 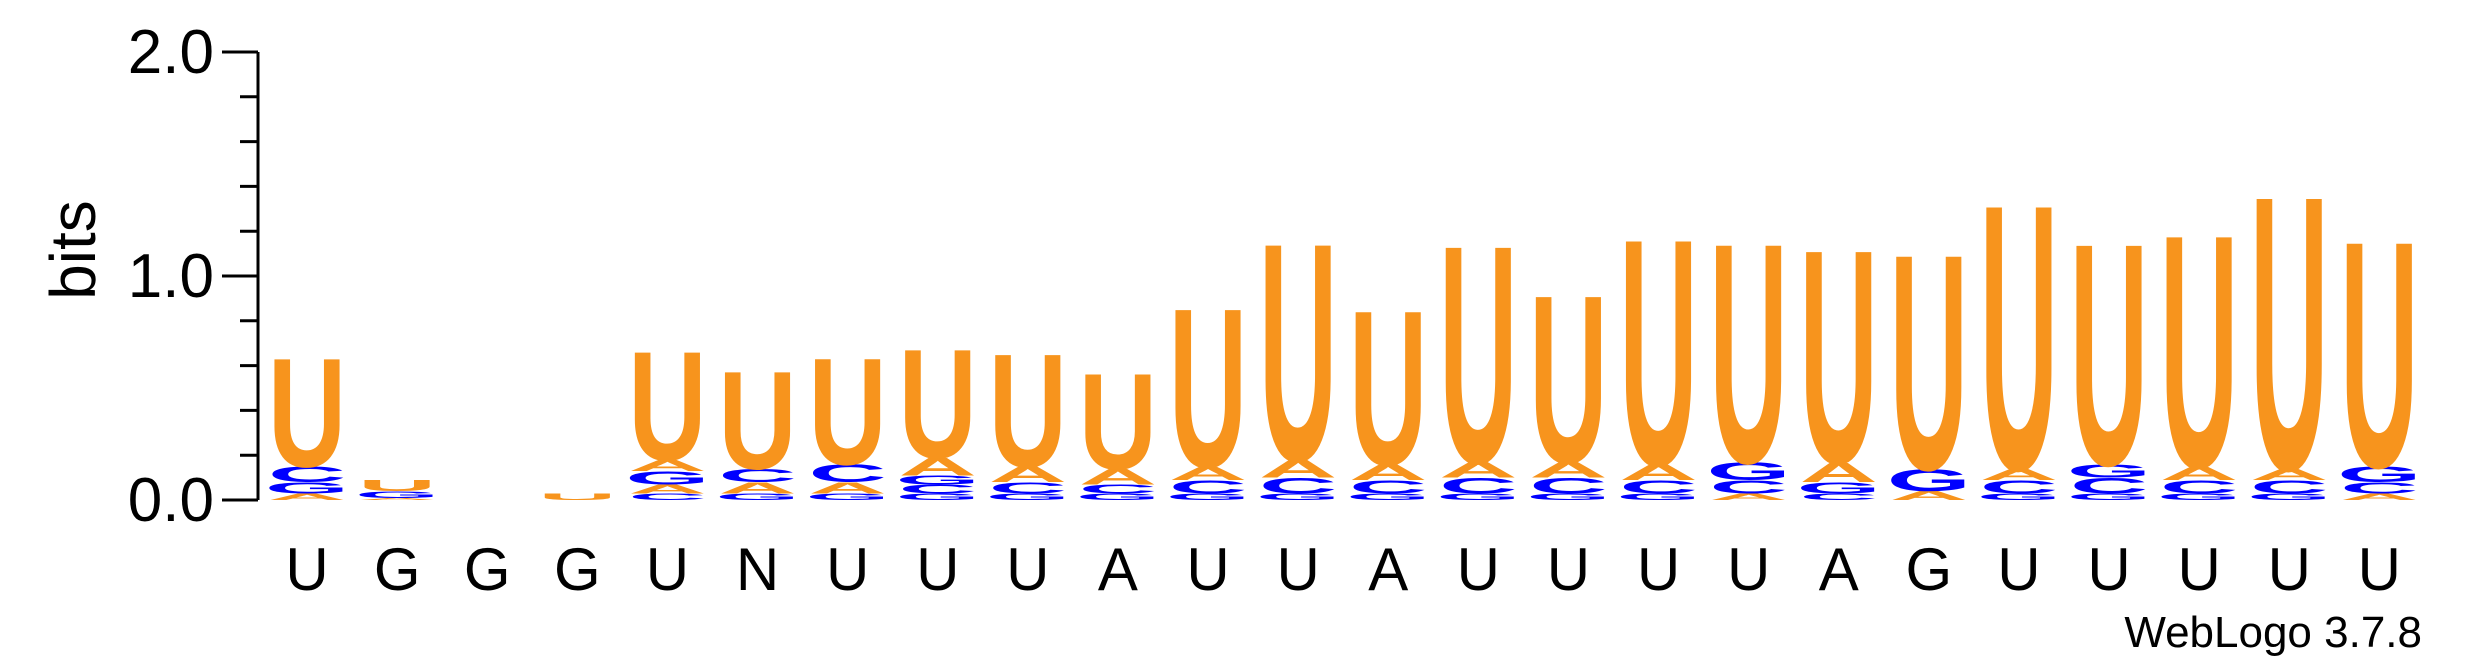 I want to click on position-label: N, so click(x=757, y=569).